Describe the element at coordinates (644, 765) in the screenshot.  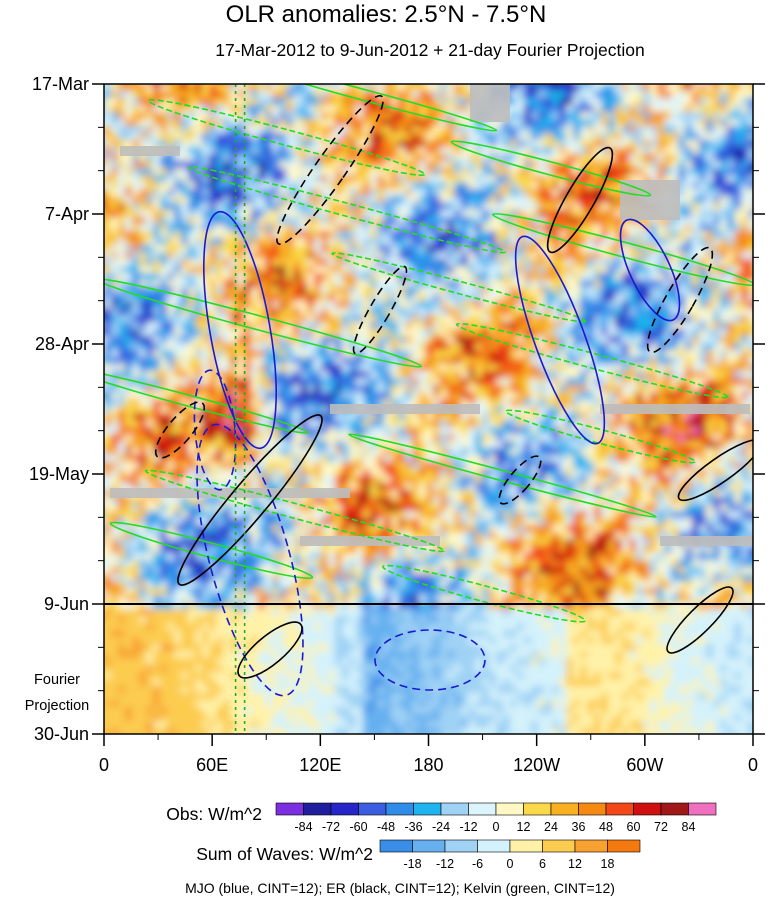
I see `x-tick-label: 60W` at that location.